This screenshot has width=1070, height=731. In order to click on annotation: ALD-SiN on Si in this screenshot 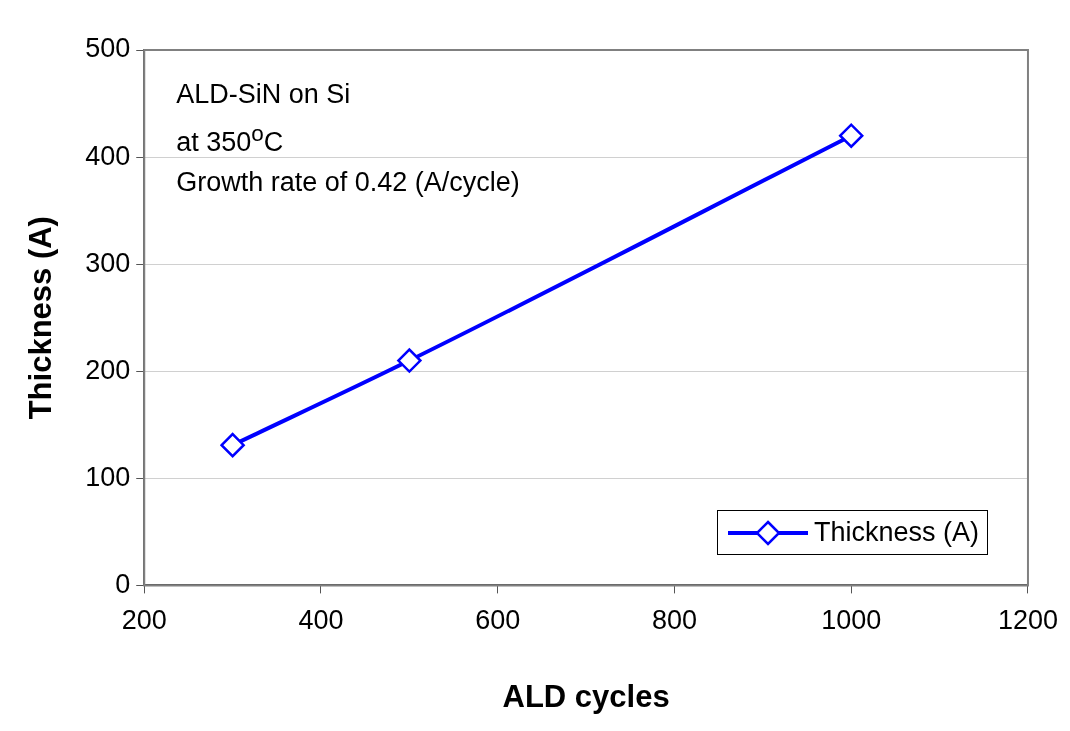, I will do `click(264, 94)`.